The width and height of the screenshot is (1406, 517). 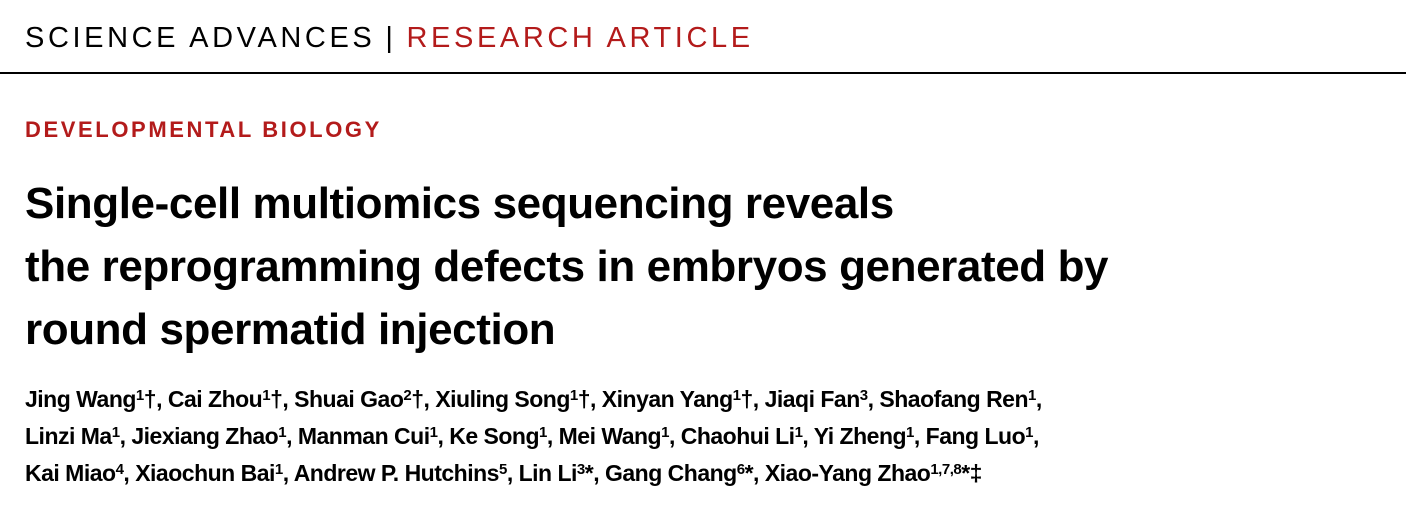 What do you see at coordinates (205, 473) in the screenshot?
I see `author-name: Xiaochun Bai` at bounding box center [205, 473].